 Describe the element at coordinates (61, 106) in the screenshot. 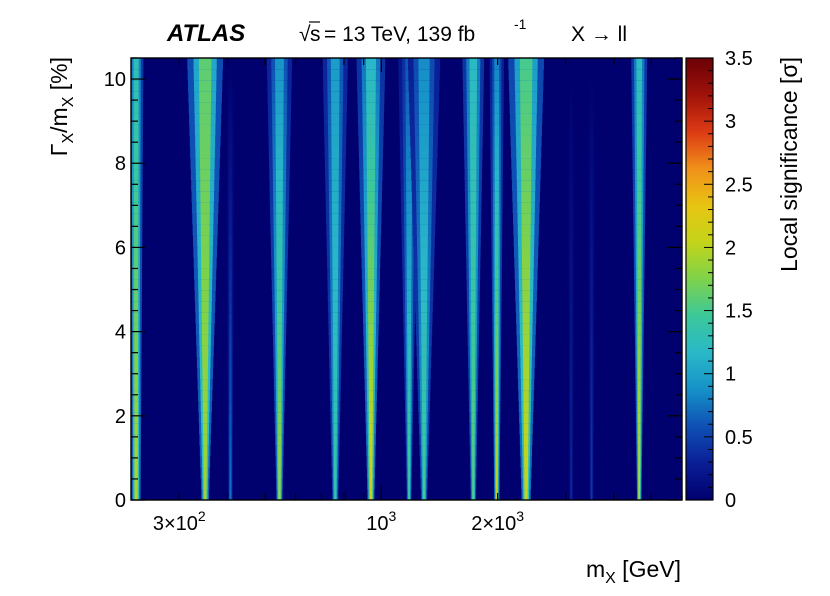

I see `y-axis-title: ΓX/mX [%]` at that location.